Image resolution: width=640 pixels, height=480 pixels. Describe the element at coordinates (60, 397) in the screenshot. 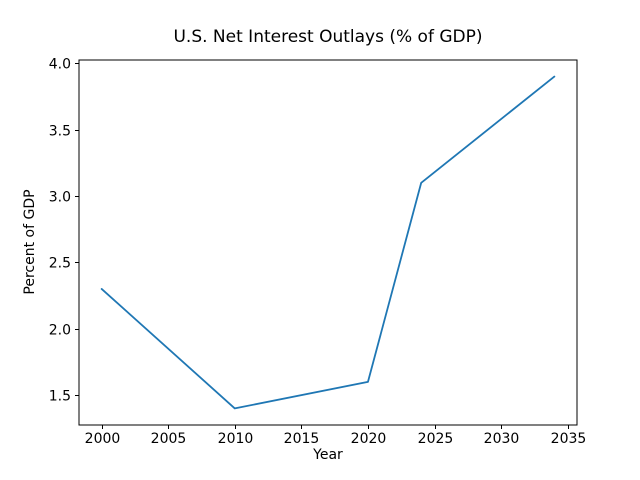

I see `y-tick-label: 1.5` at that location.